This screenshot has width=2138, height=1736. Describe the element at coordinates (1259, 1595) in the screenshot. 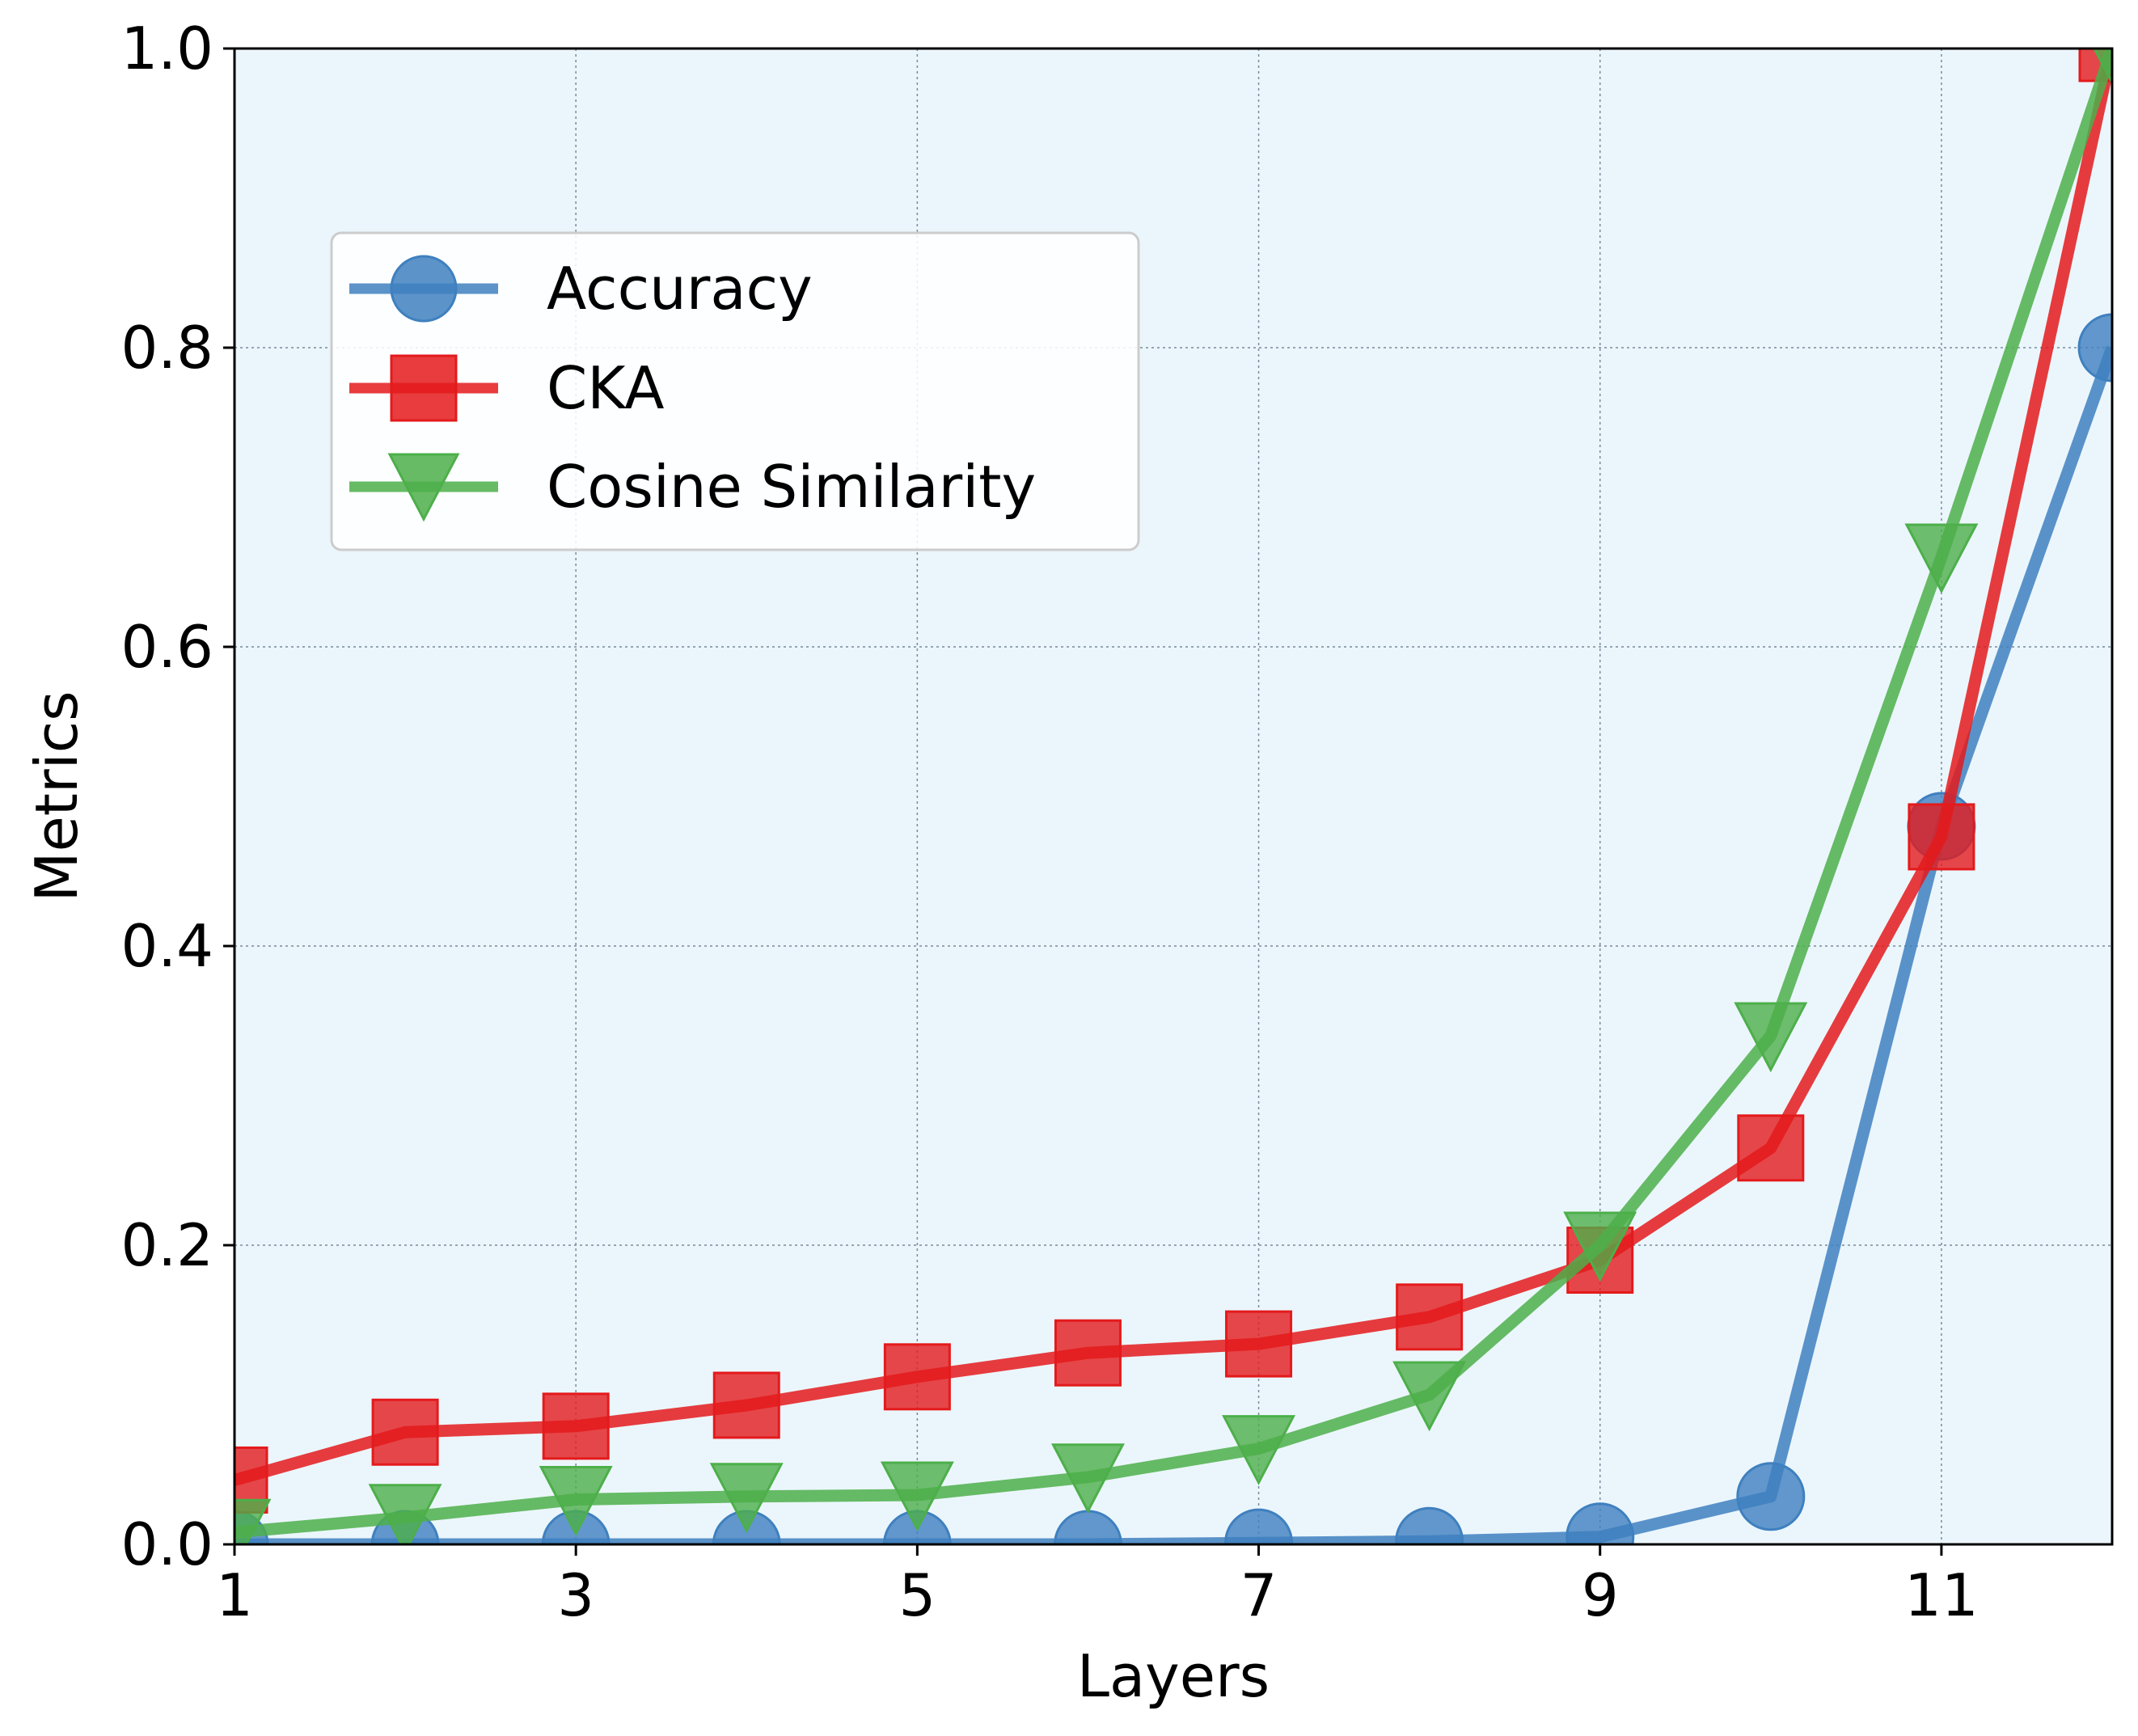

I see `x-tick-label: 7` at that location.